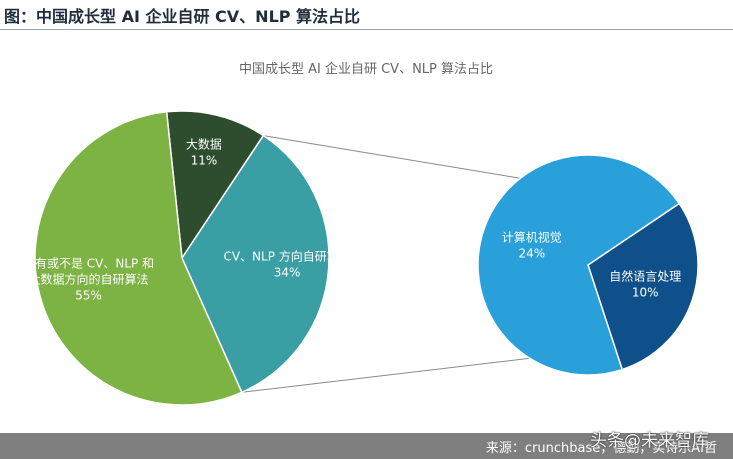 The height and width of the screenshot is (459, 733). I want to click on main-slice-value-label: 55%, so click(88, 295).